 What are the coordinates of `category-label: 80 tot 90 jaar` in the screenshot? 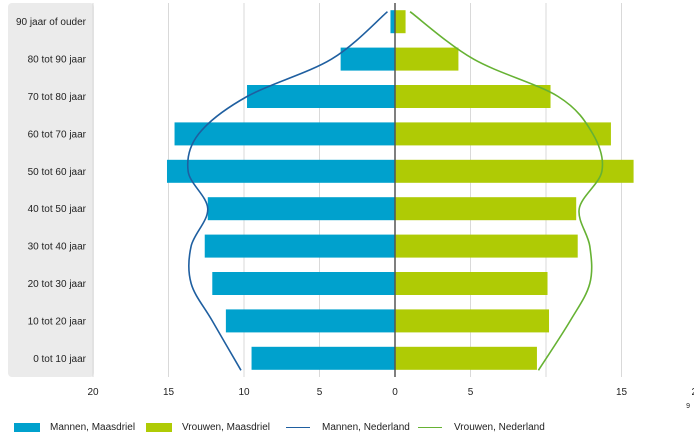 It's located at (57, 60).